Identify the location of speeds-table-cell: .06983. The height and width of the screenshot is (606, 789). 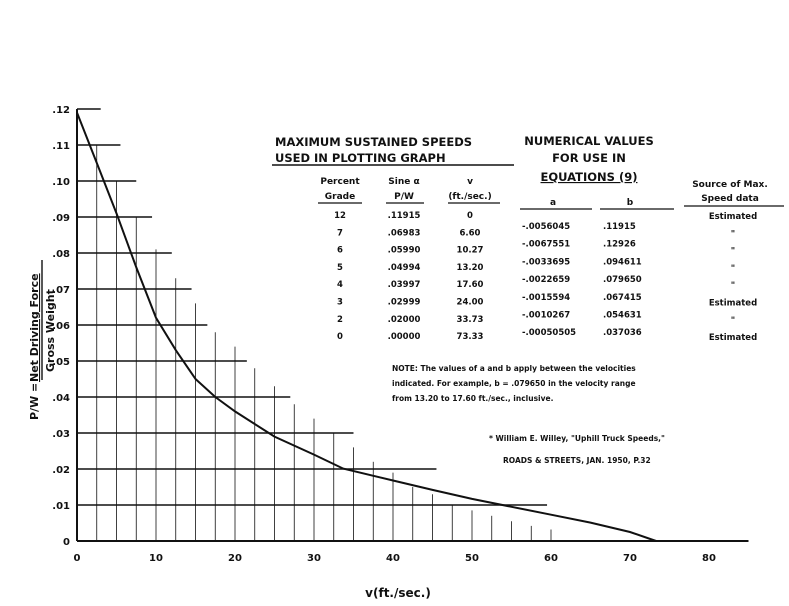
(404, 233).